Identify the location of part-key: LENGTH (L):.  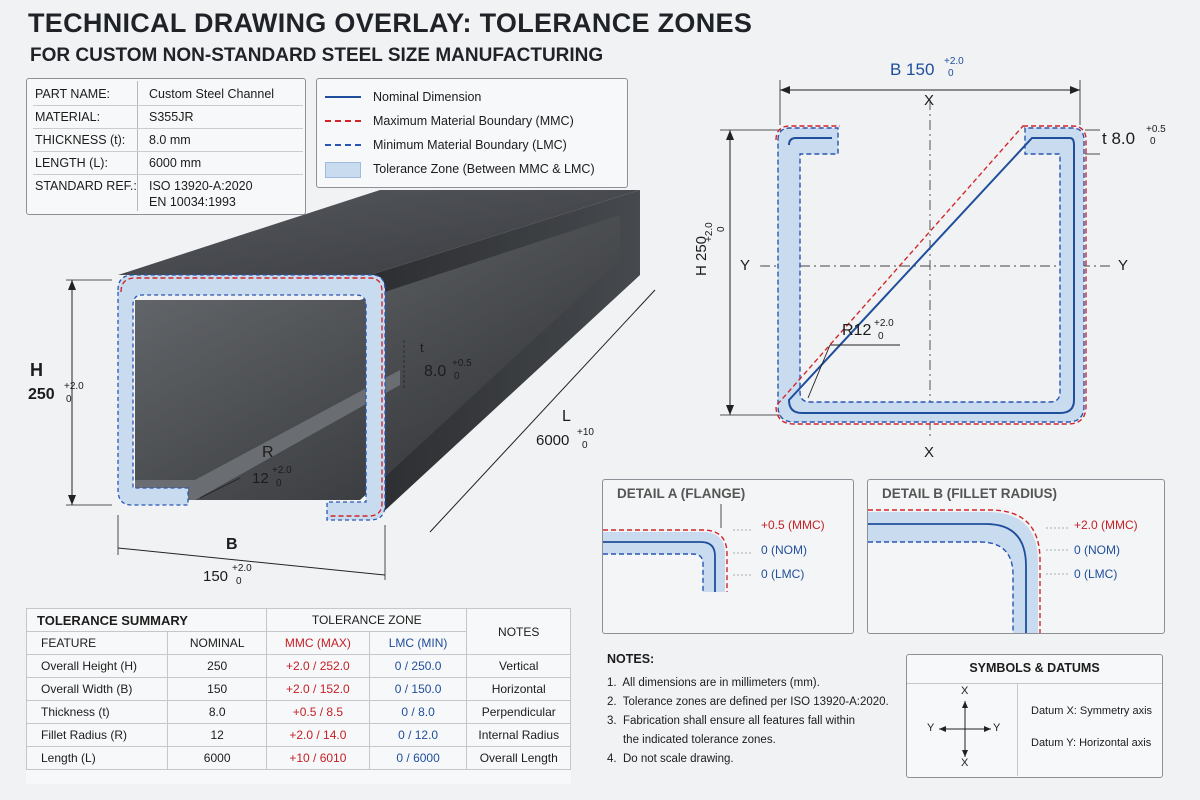
(71, 163).